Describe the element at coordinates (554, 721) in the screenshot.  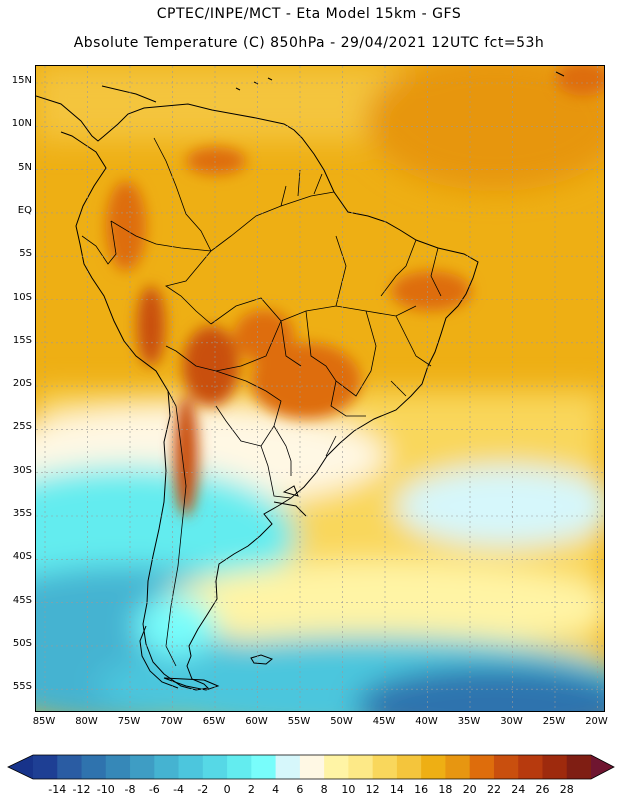
I see `lon-label: 25W` at that location.